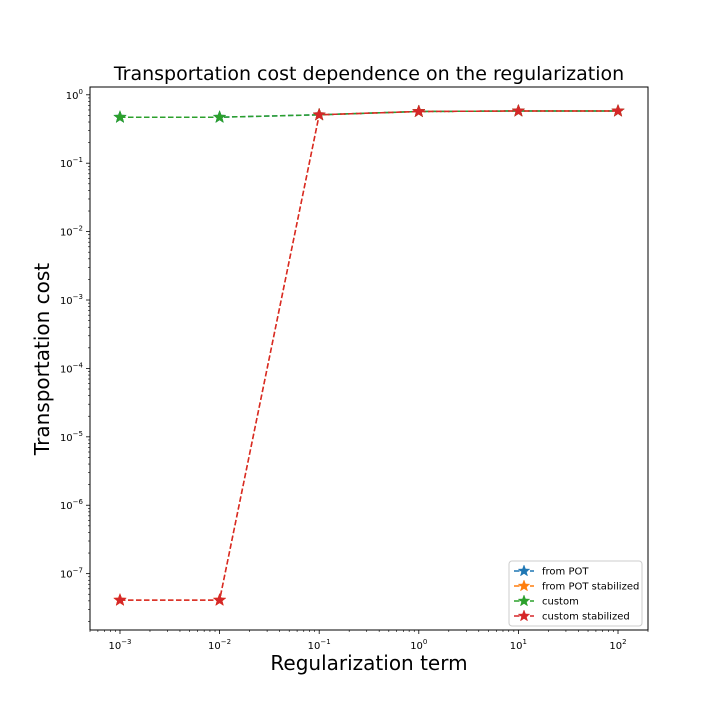 The image size is (720, 720). I want to click on y-tick-label-exponent: −4, so click(78, 365).